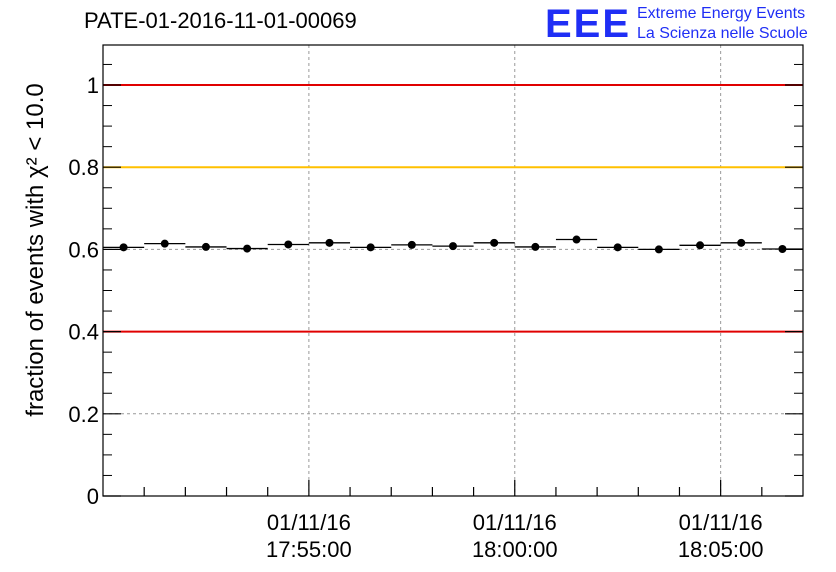  I want to click on x-tick-label-time: 17:55:00, so click(309, 549).